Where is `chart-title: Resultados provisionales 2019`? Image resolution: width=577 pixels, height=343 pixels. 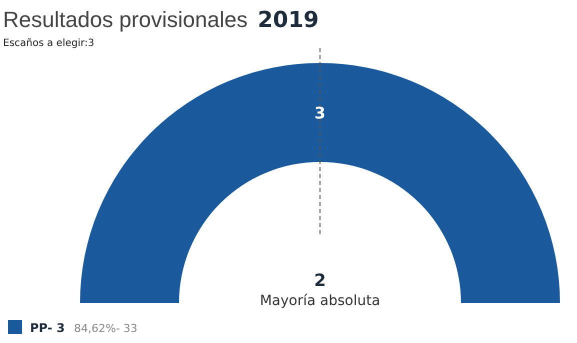
chart-title: Resultados provisionales 2019 is located at coordinates (161, 20).